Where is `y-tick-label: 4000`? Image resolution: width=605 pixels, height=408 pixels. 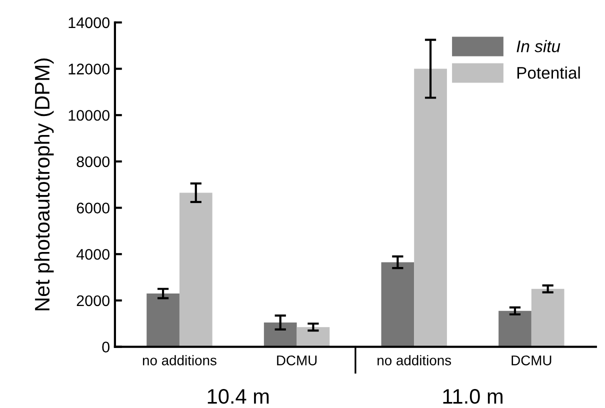
y-tick-label: 4000 is located at coordinates (93, 254).